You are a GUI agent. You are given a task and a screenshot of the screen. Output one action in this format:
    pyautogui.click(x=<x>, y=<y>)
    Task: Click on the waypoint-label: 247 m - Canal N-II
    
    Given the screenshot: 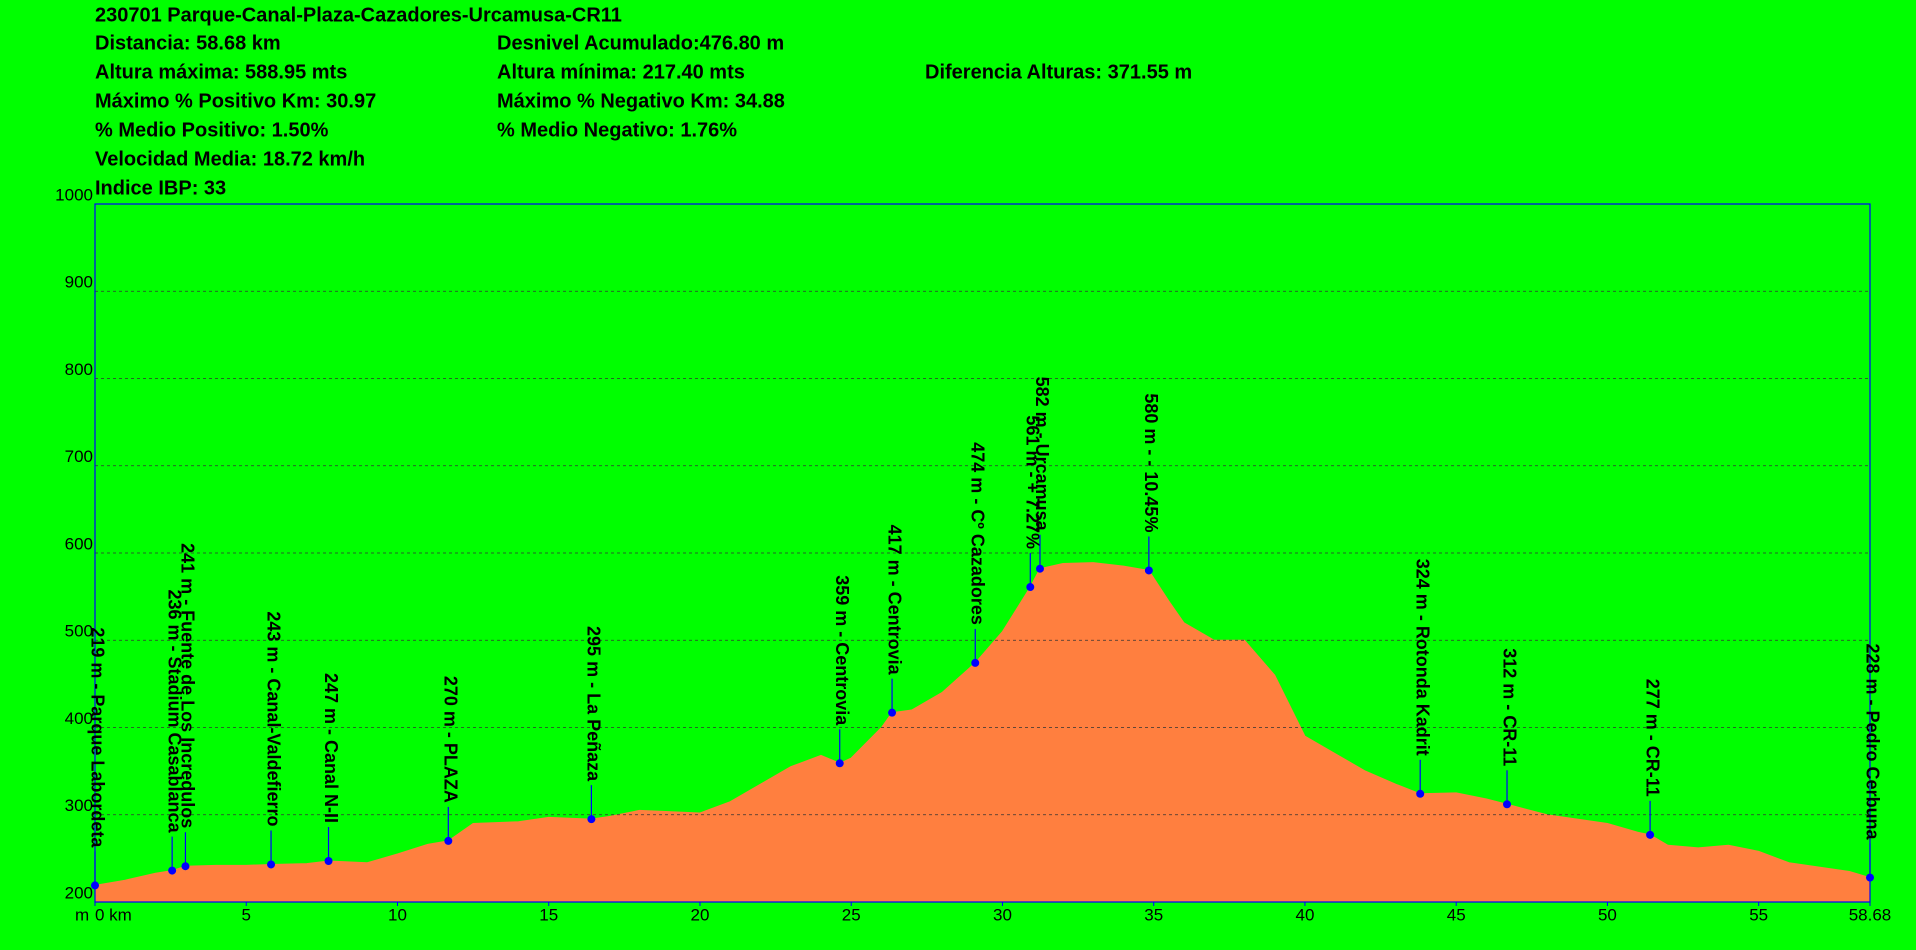 What is the action you would take?
    pyautogui.click(x=331, y=748)
    